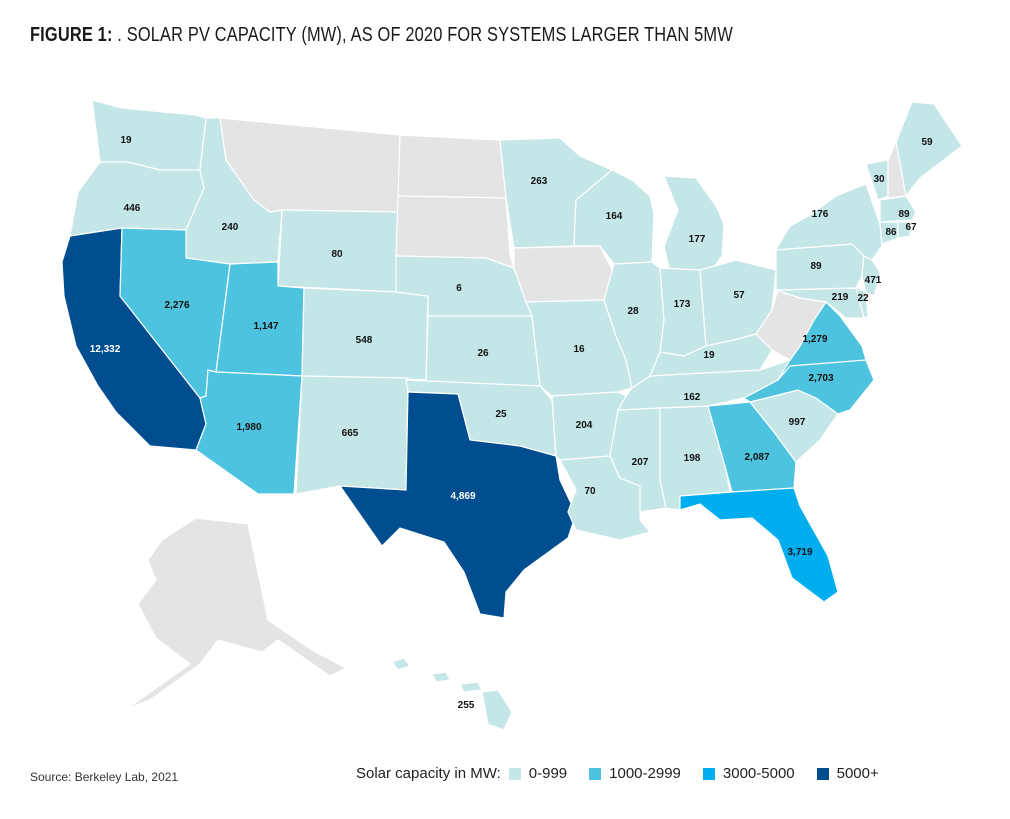 Image resolution: width=1010 pixels, height=819 pixels. I want to click on label-ny: 176, so click(820, 214).